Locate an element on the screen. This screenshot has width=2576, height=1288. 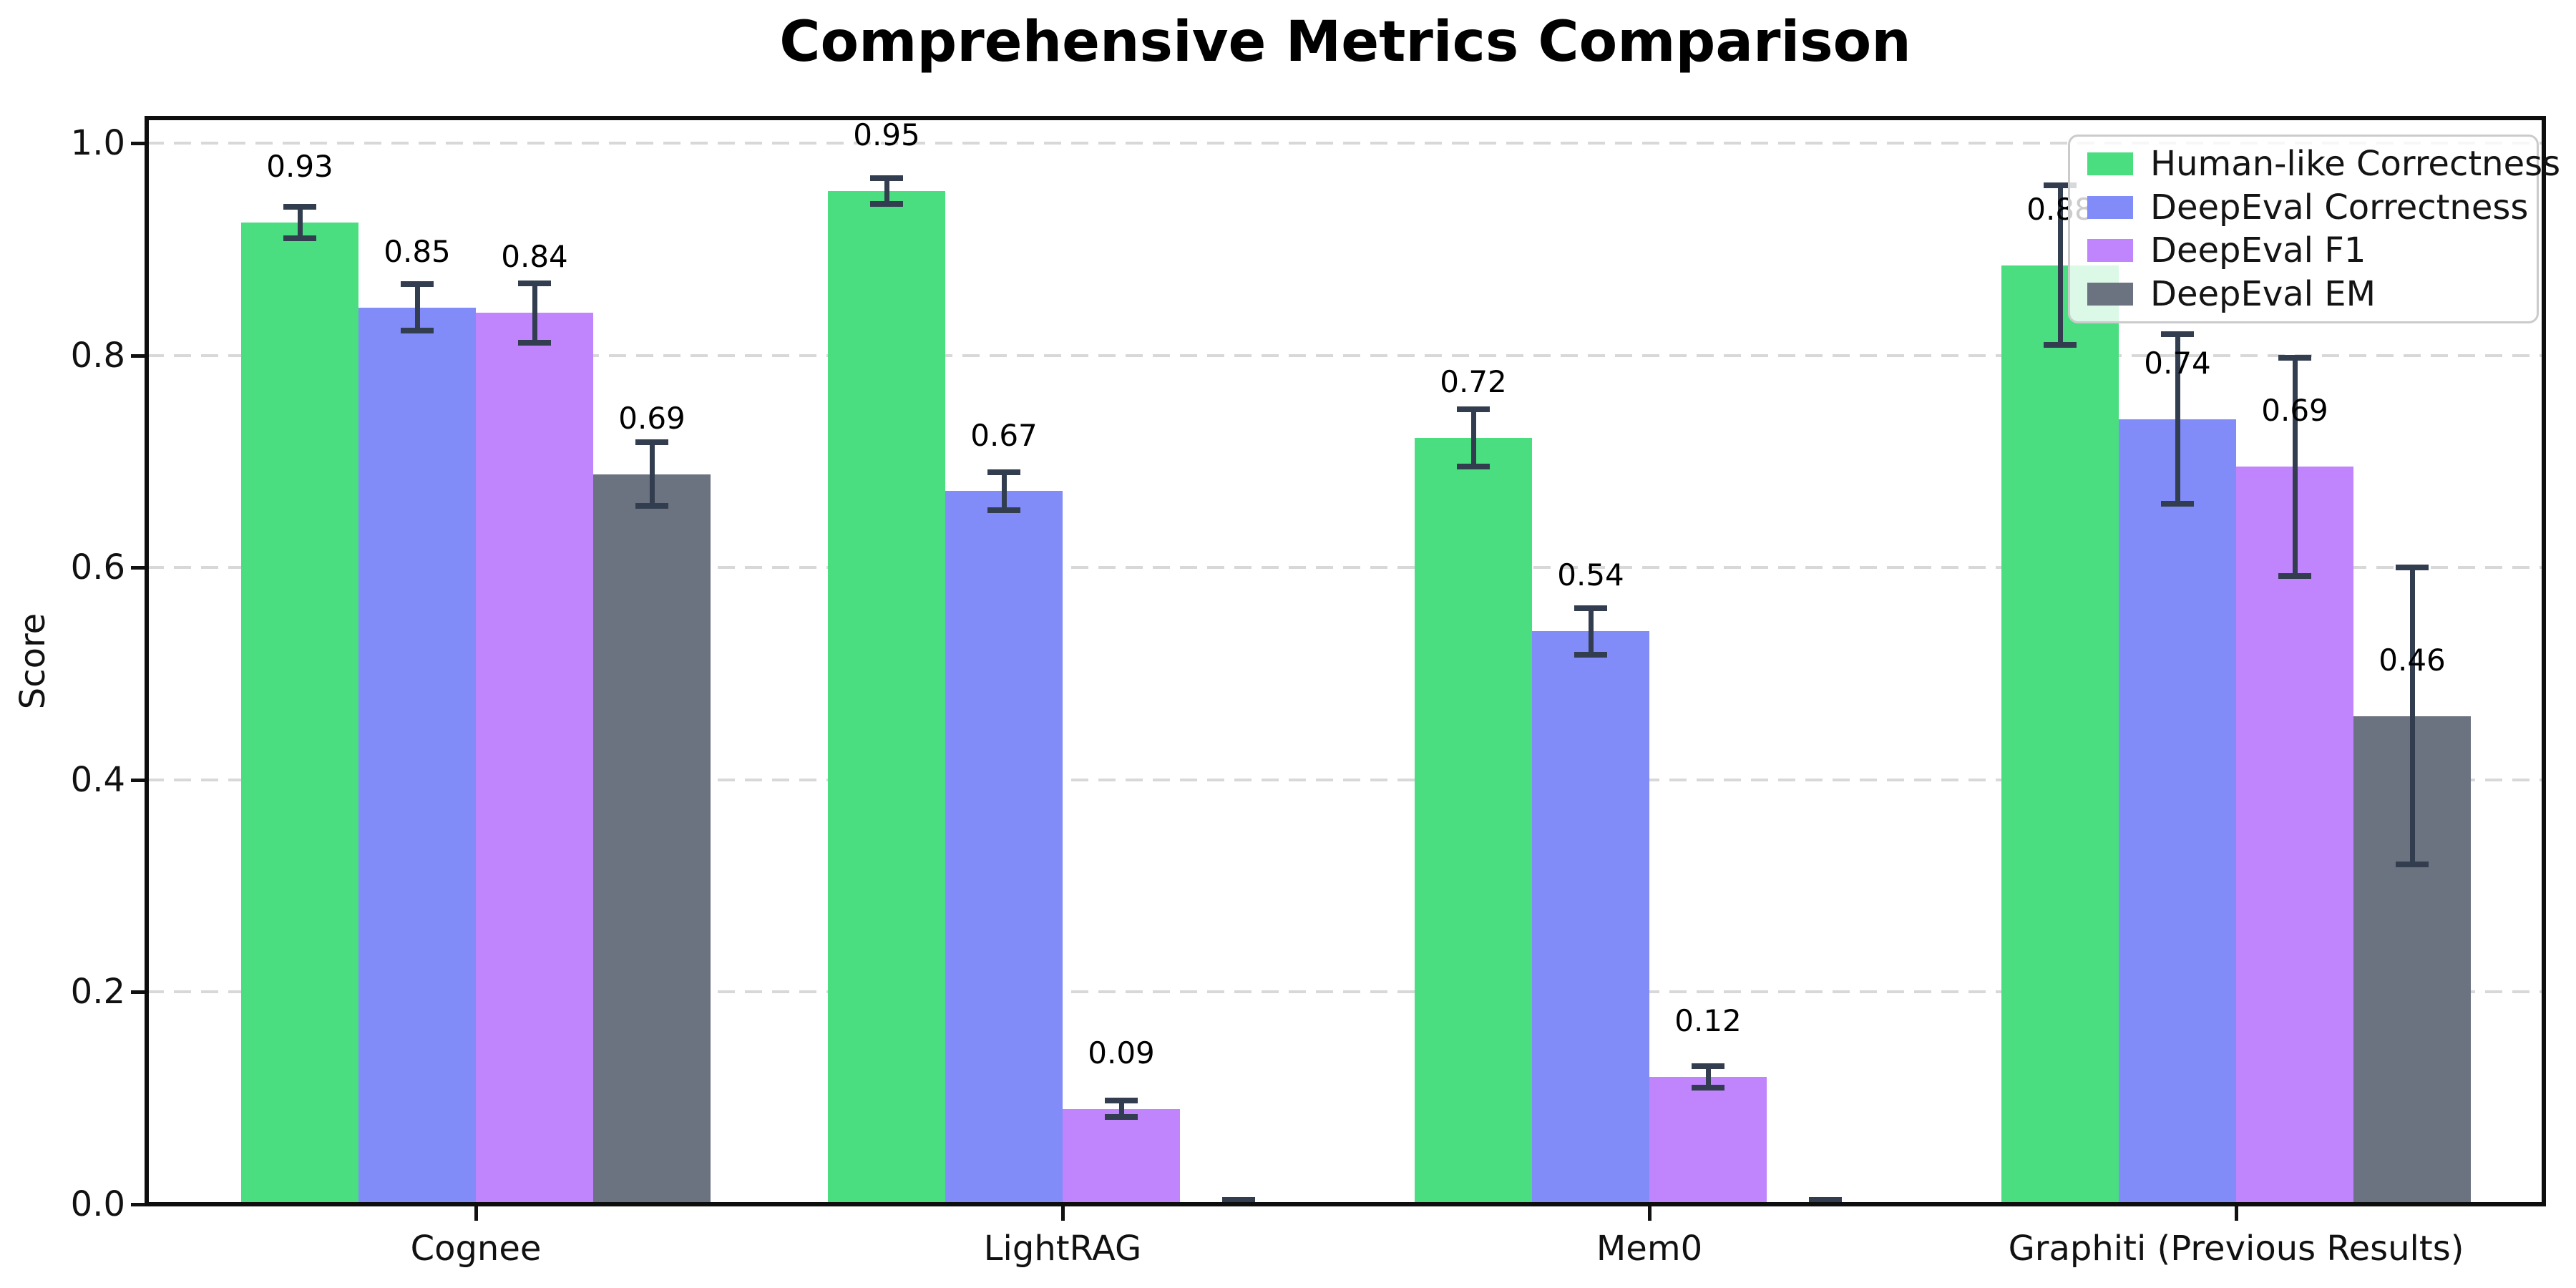
legend-item: DeepEval EM is located at coordinates (2303, 294).